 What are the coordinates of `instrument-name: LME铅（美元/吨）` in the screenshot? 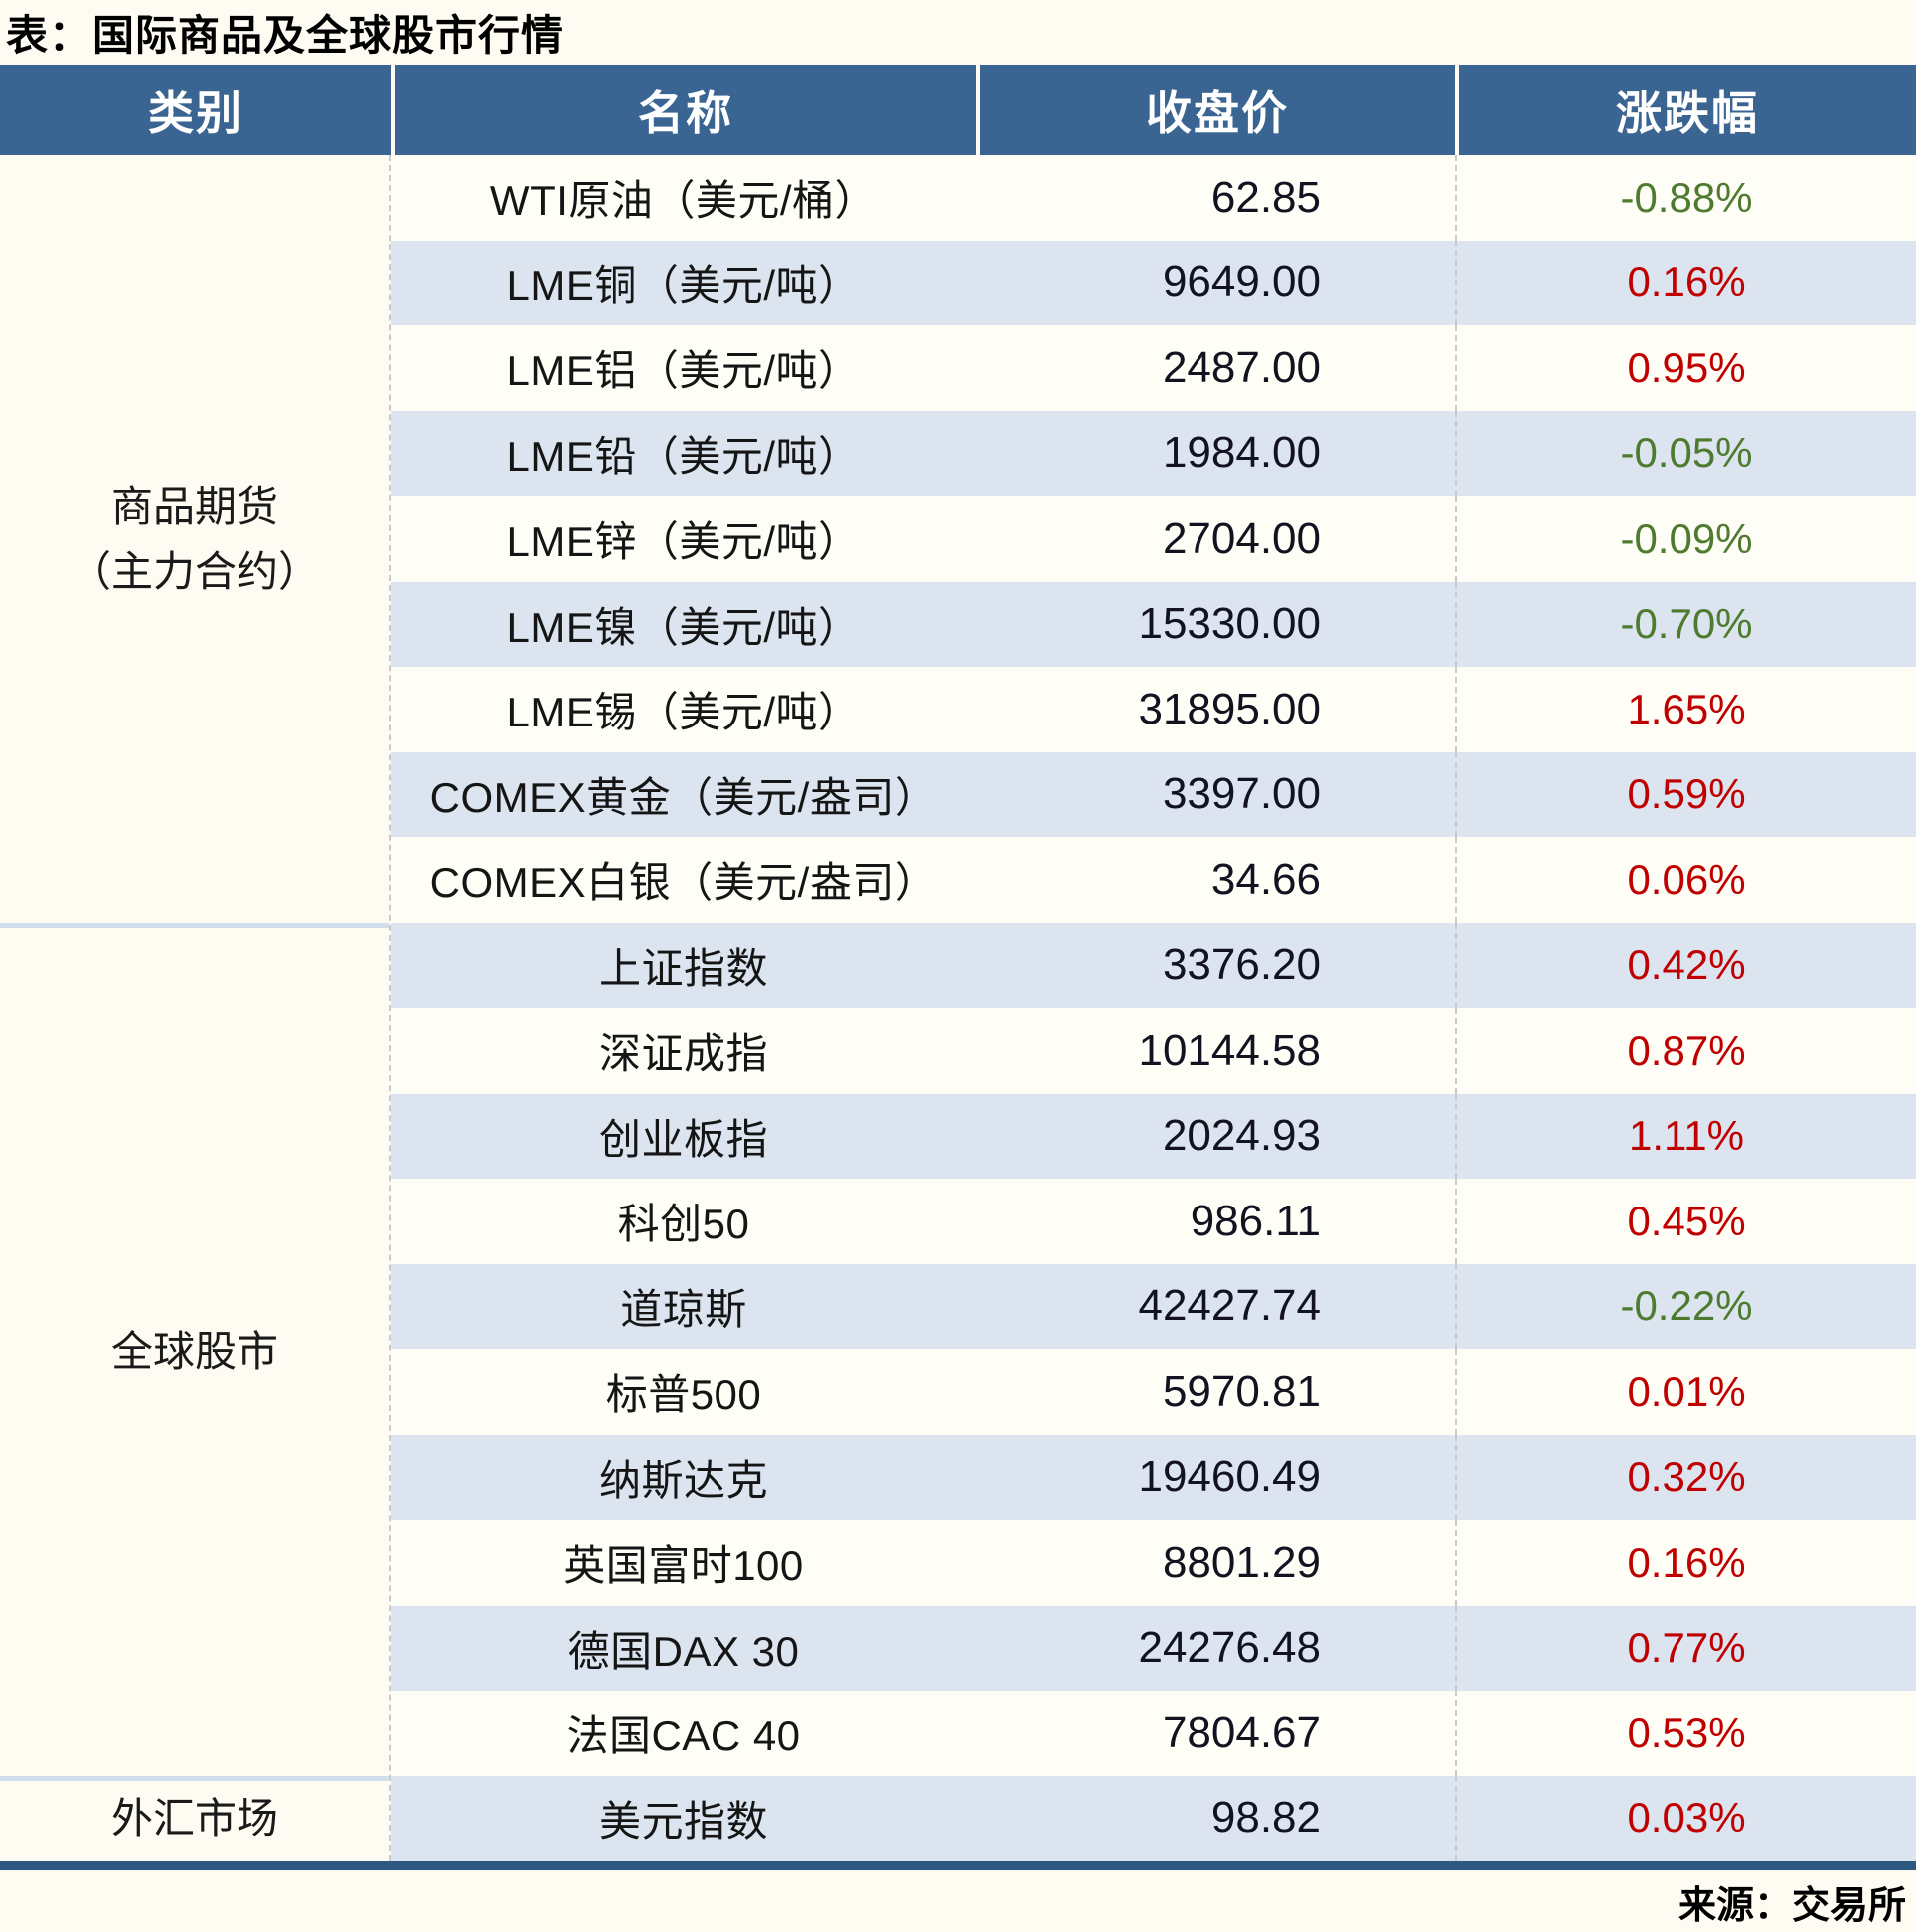 It's located at (683, 456).